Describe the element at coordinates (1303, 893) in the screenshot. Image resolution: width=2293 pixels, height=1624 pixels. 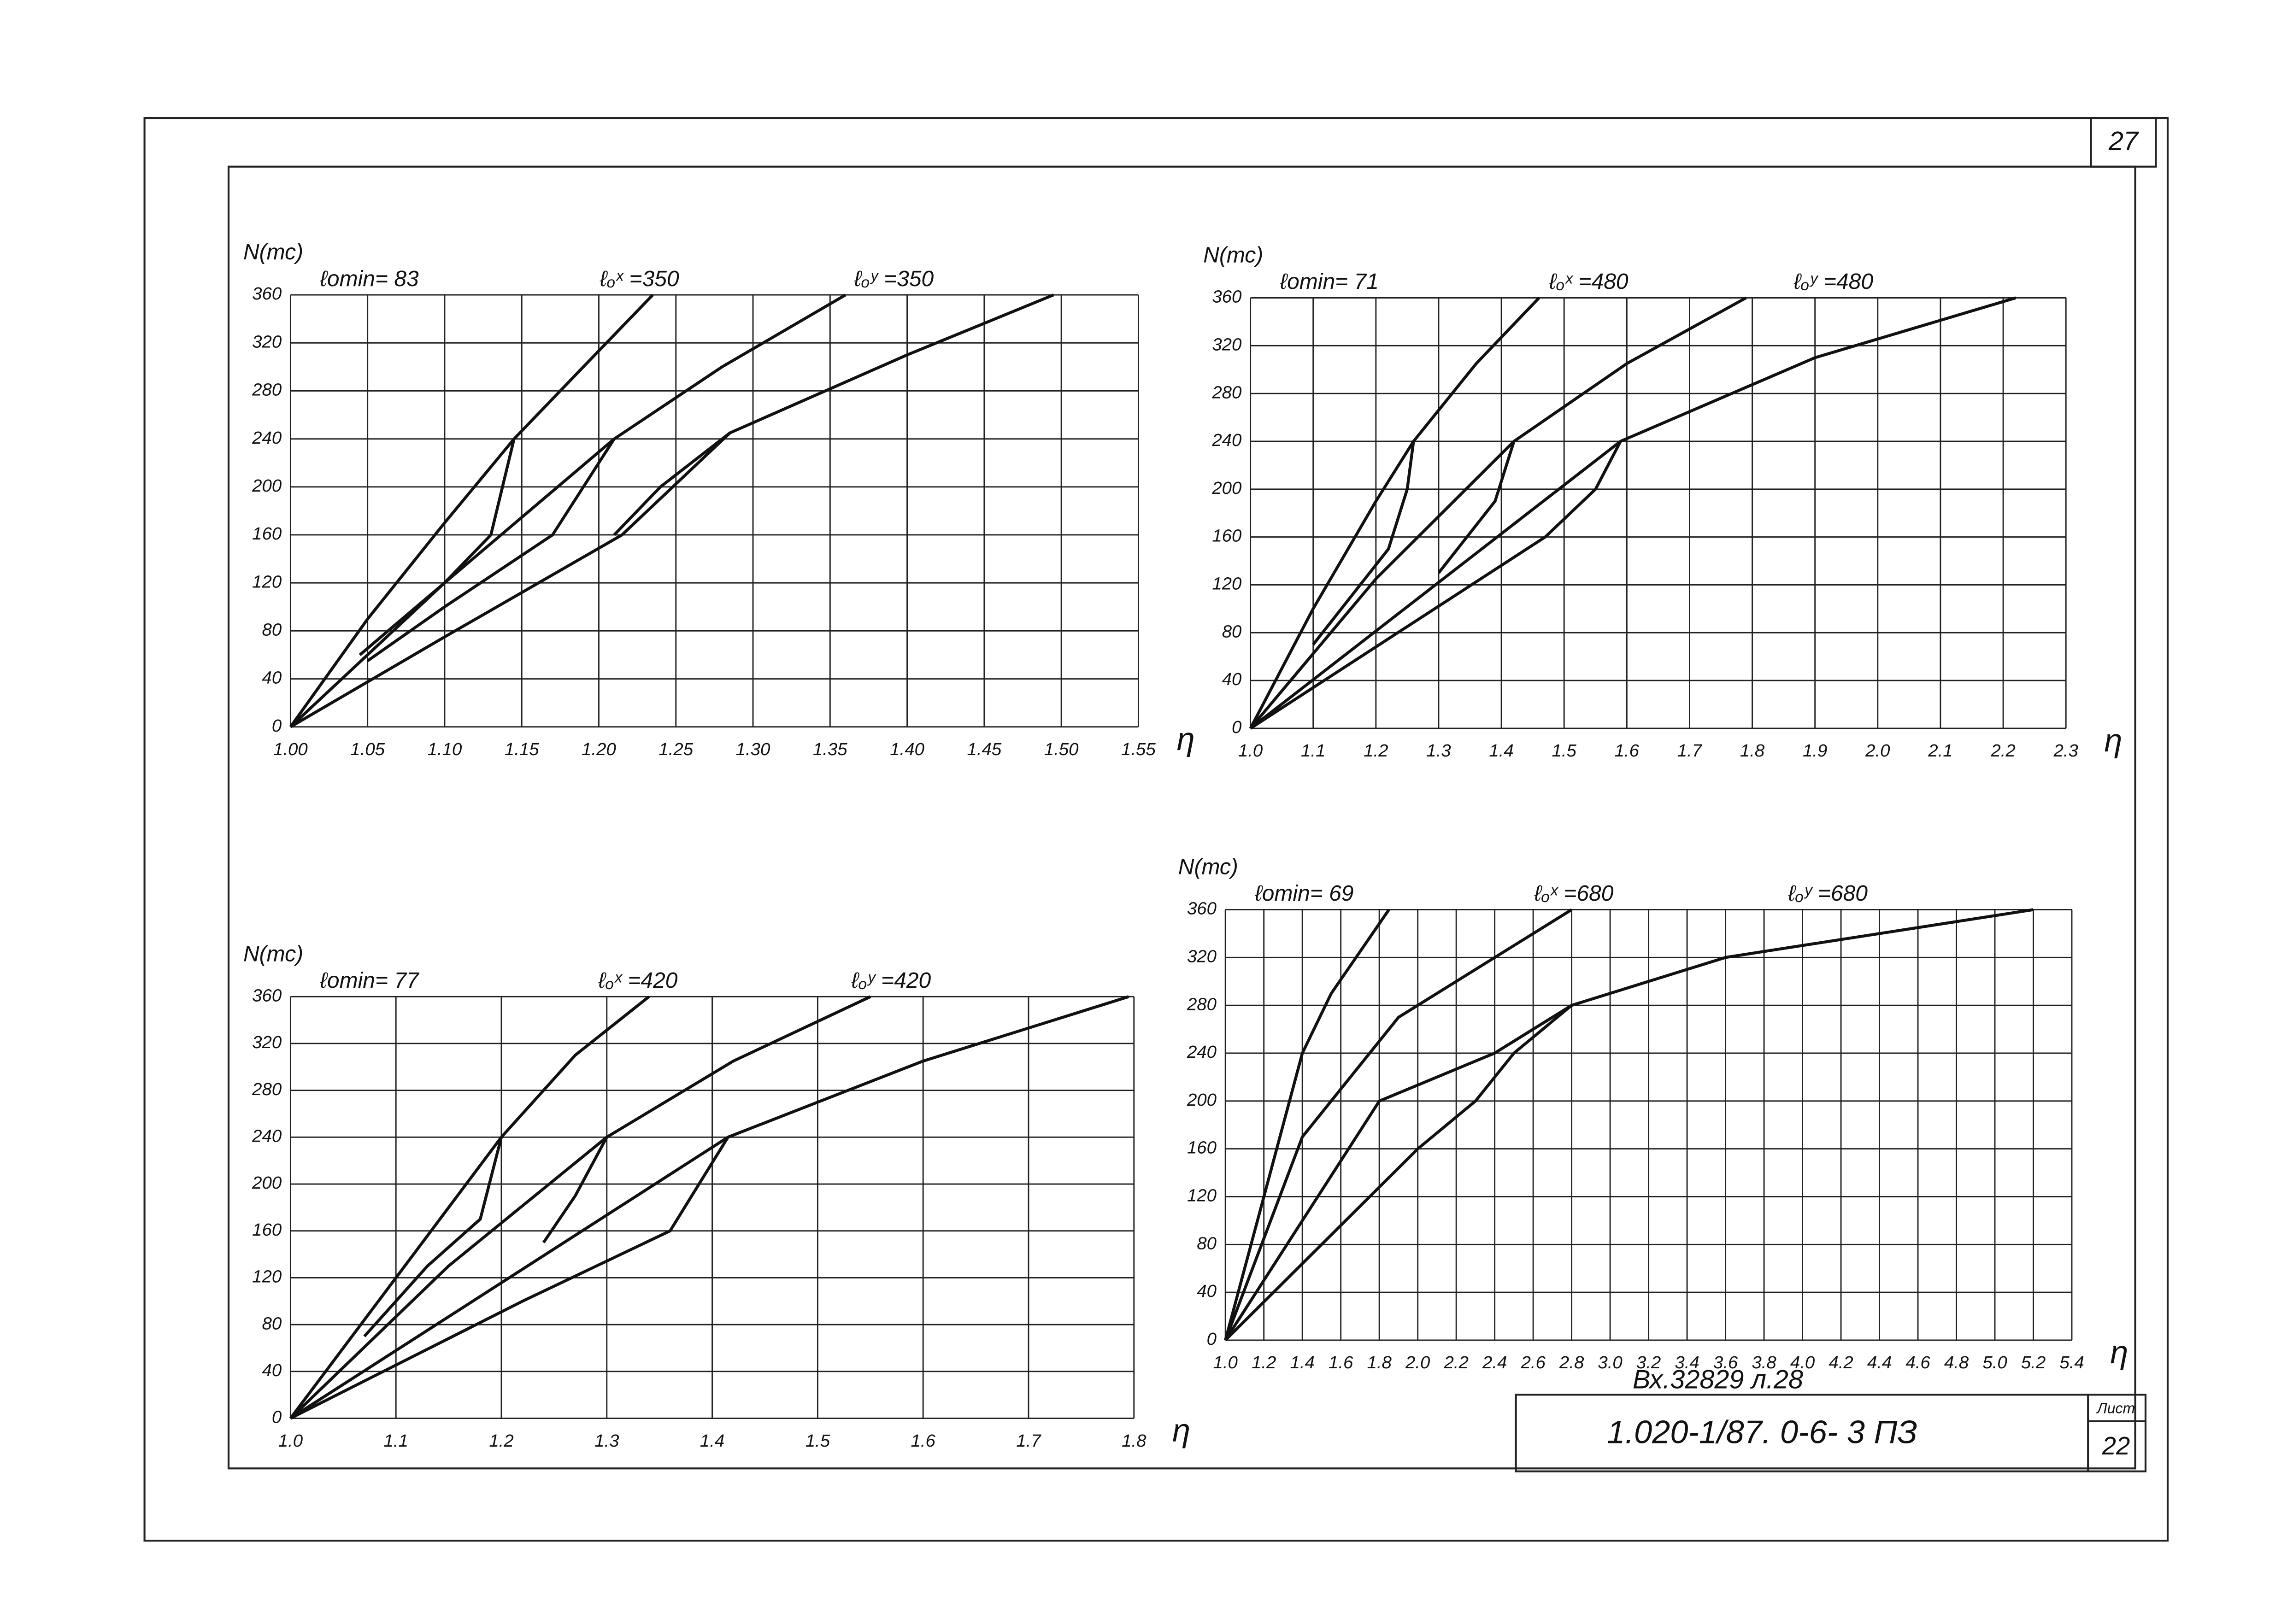
I see `annotation: ℓomin= 69` at that location.